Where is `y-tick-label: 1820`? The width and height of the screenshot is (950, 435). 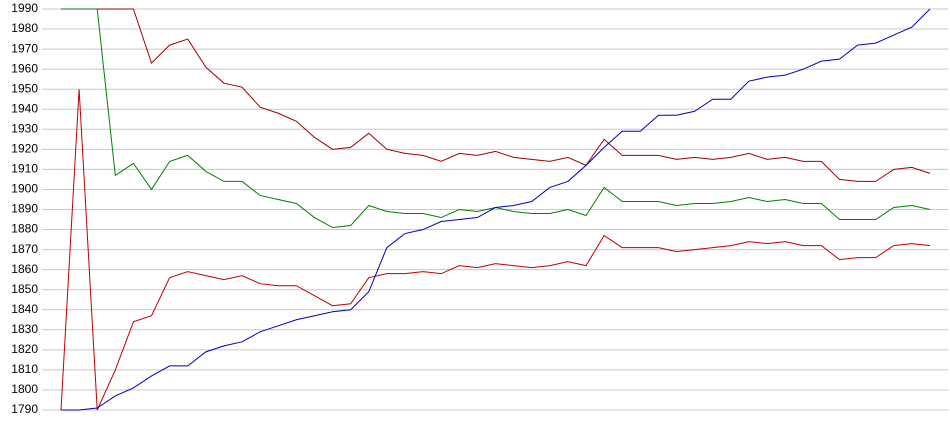
y-tick-label: 1820 is located at coordinates (24, 349).